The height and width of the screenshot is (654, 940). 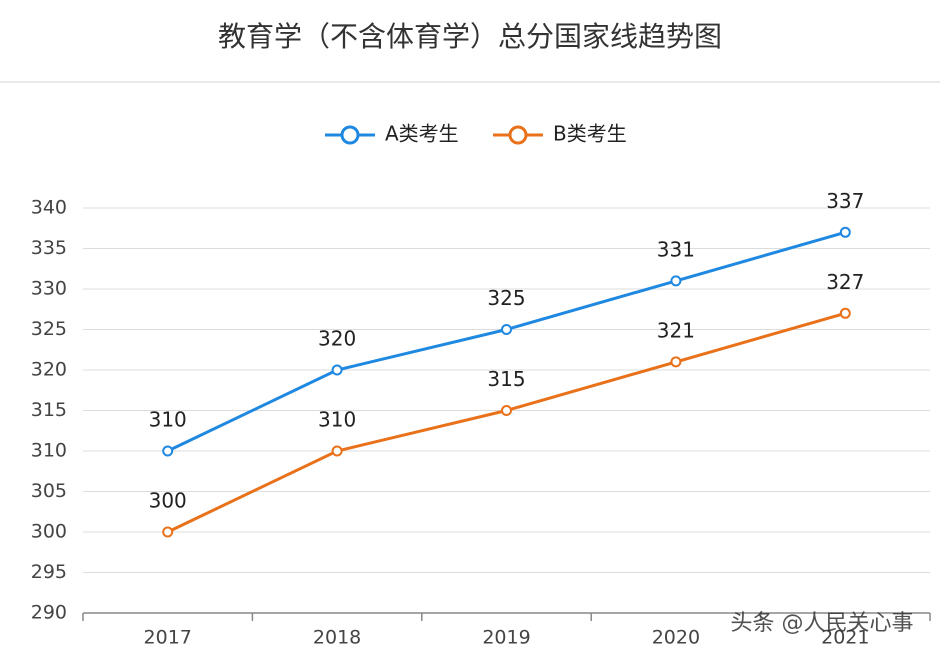 What do you see at coordinates (506, 298) in the screenshot?
I see `data-label: 325` at bounding box center [506, 298].